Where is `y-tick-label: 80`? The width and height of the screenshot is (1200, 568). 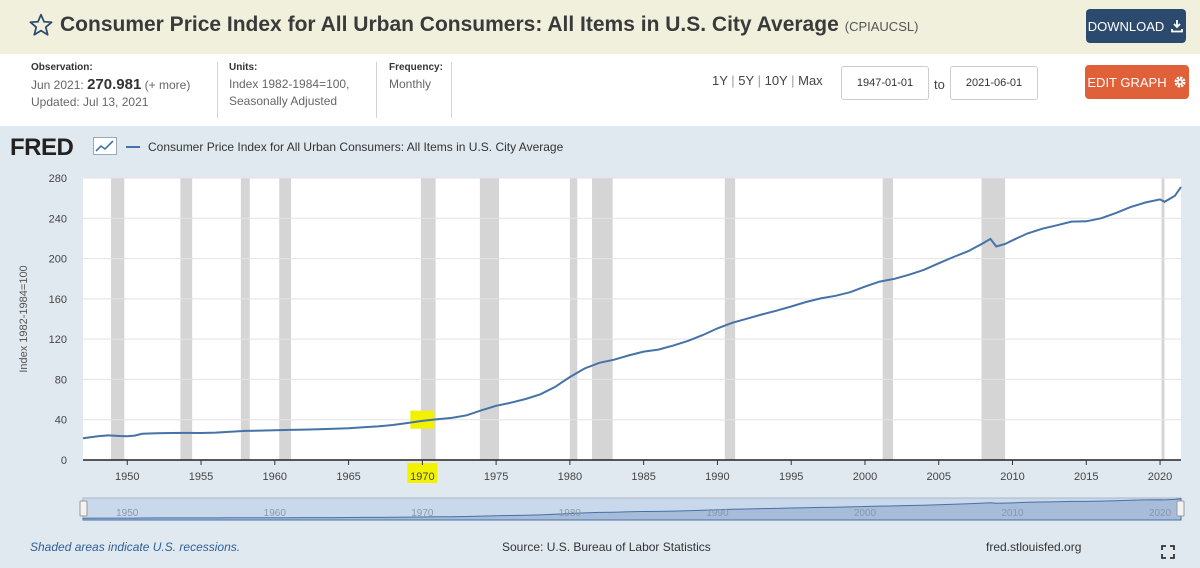 y-tick-label: 80 is located at coordinates (61, 380).